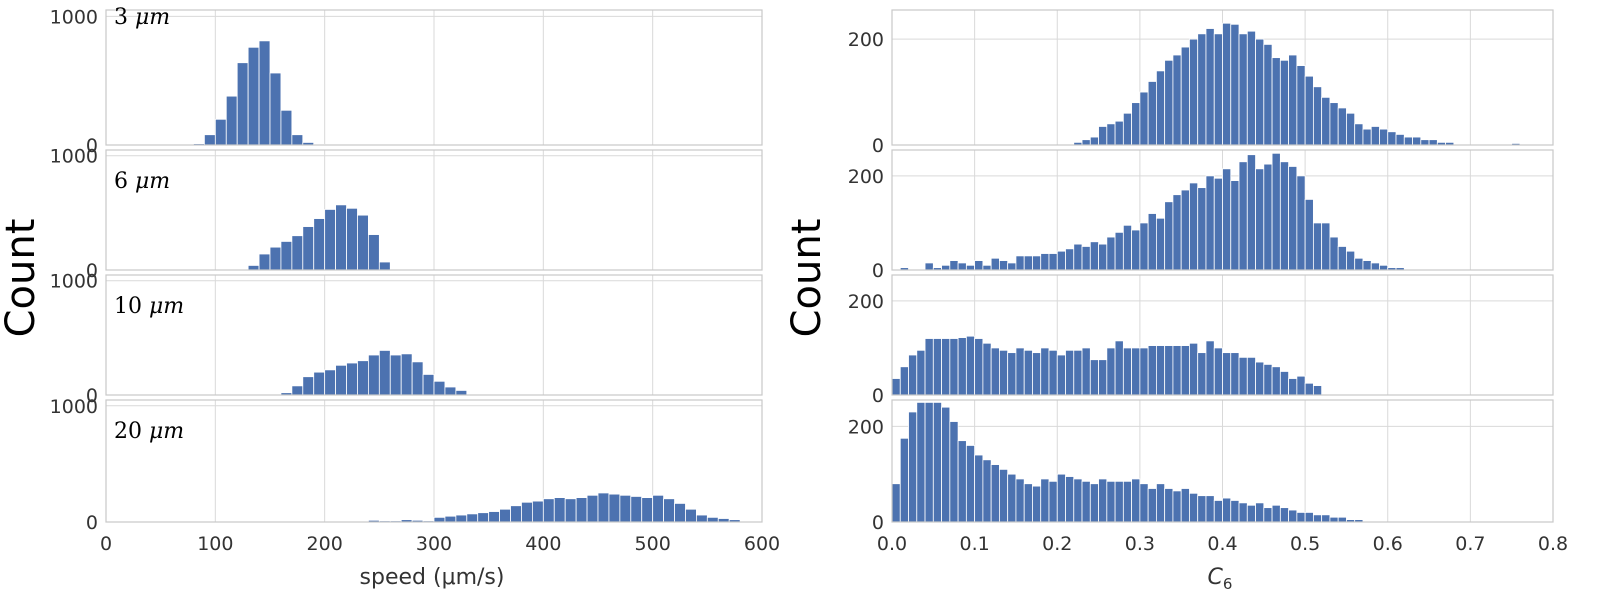 The height and width of the screenshot is (602, 1606). What do you see at coordinates (762, 544) in the screenshot?
I see `x-tick-label: 600` at bounding box center [762, 544].